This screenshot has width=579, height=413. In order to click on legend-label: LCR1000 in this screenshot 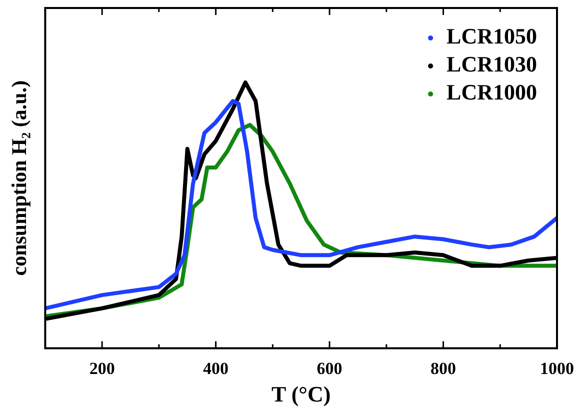, I will do `click(492, 92)`.